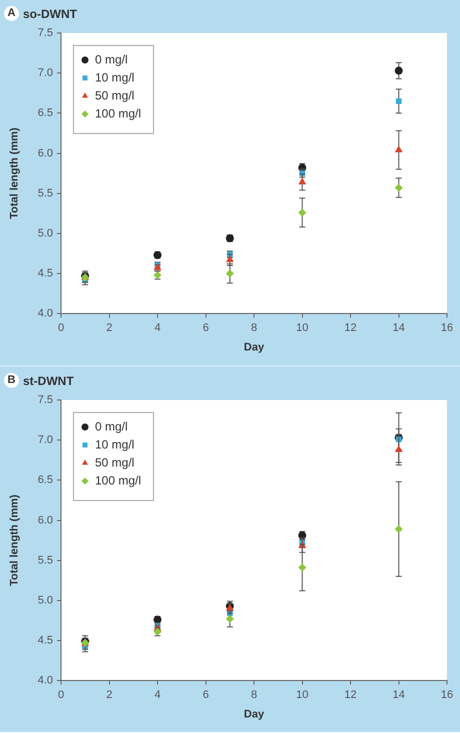 The width and height of the screenshot is (460, 733). Describe the element at coordinates (11, 380) in the screenshot. I see `text: B` at that location.